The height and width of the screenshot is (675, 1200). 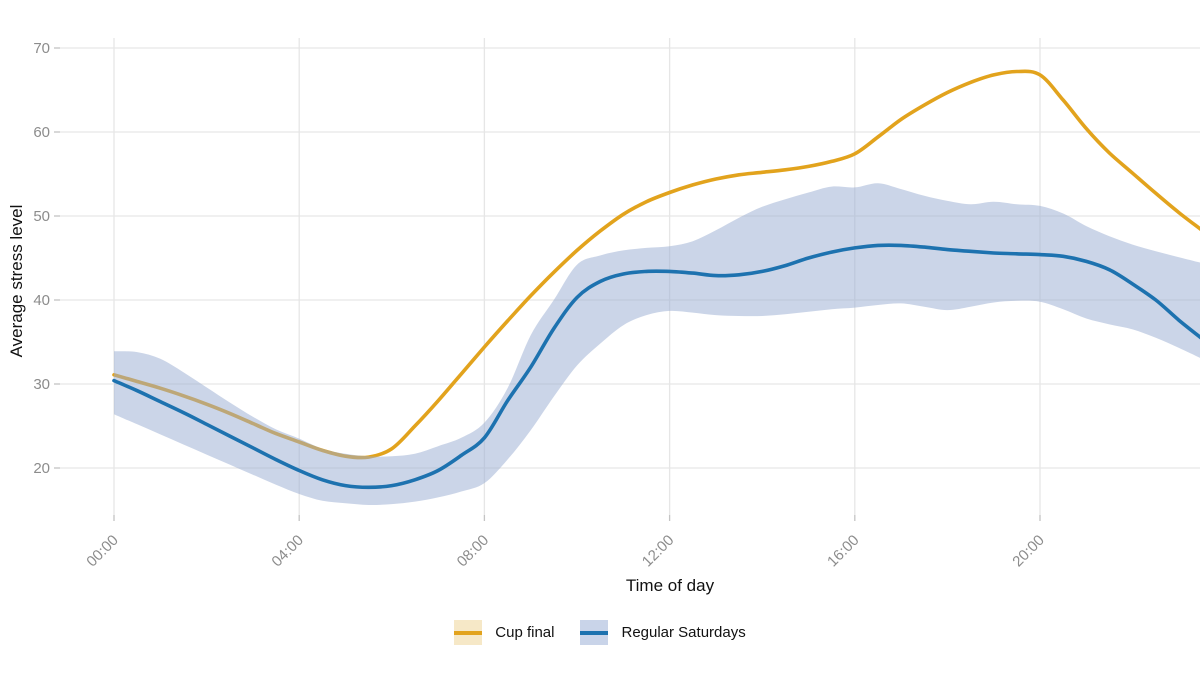 I want to click on legend-item-cup-final: Cup final, so click(x=504, y=632).